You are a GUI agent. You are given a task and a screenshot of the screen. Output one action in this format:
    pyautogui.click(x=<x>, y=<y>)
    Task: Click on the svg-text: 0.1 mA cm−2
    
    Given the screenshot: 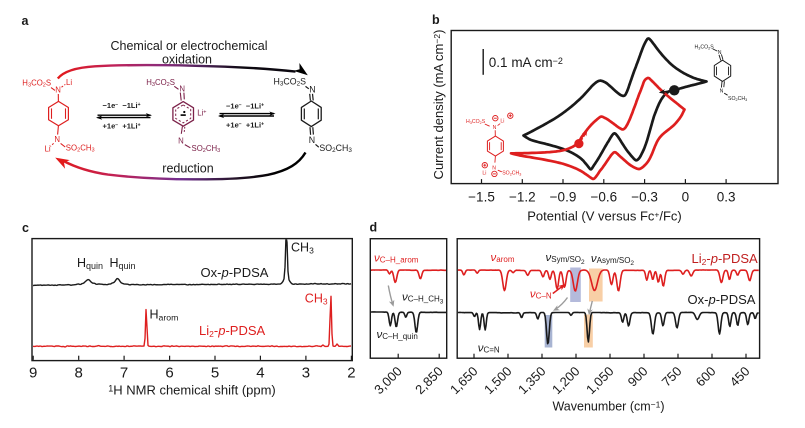 What is the action you would take?
    pyautogui.click(x=526, y=62)
    